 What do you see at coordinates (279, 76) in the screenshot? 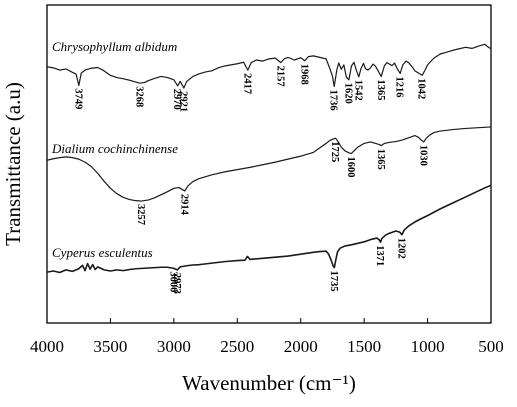
I see `peak-label: 2157` at bounding box center [279, 76].